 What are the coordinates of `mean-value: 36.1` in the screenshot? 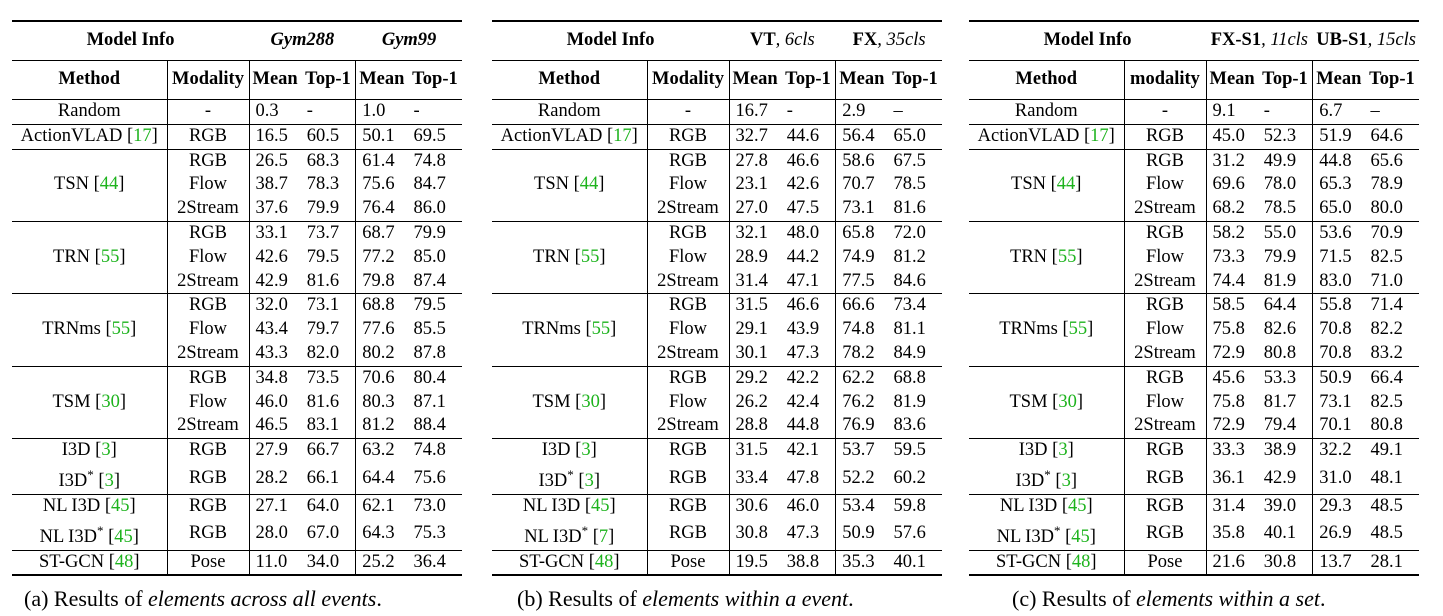 It's located at (1228, 477).